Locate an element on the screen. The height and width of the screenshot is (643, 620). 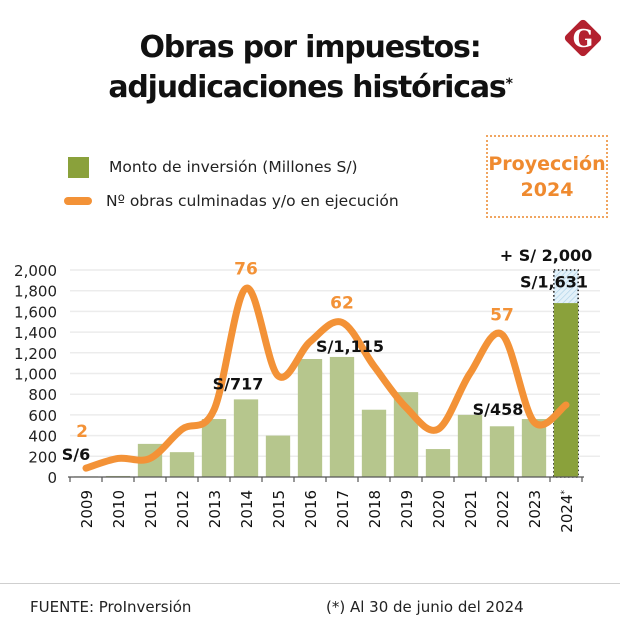
source-note: FUENTE: ProInversión is located at coordinates (111, 607).